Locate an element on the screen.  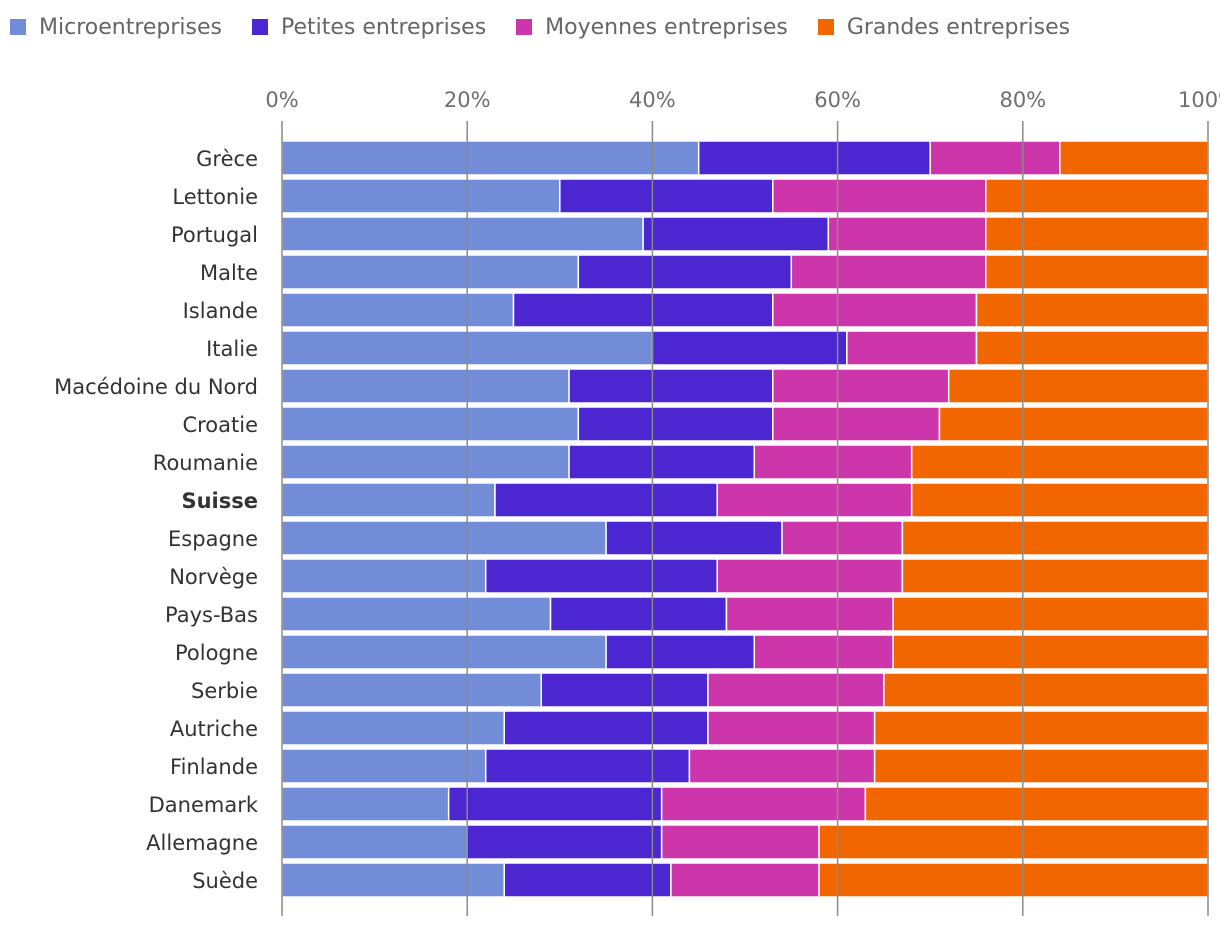
legend-label-petites: Petites entreprises is located at coordinates (384, 27).